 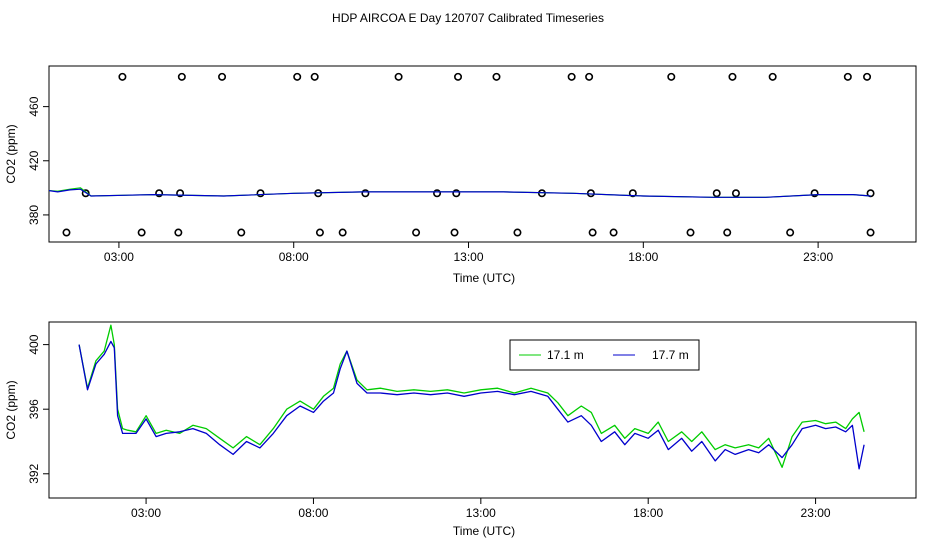 What do you see at coordinates (565, 355) in the screenshot?
I see `legend-label-17-1m: 17.1 m` at bounding box center [565, 355].